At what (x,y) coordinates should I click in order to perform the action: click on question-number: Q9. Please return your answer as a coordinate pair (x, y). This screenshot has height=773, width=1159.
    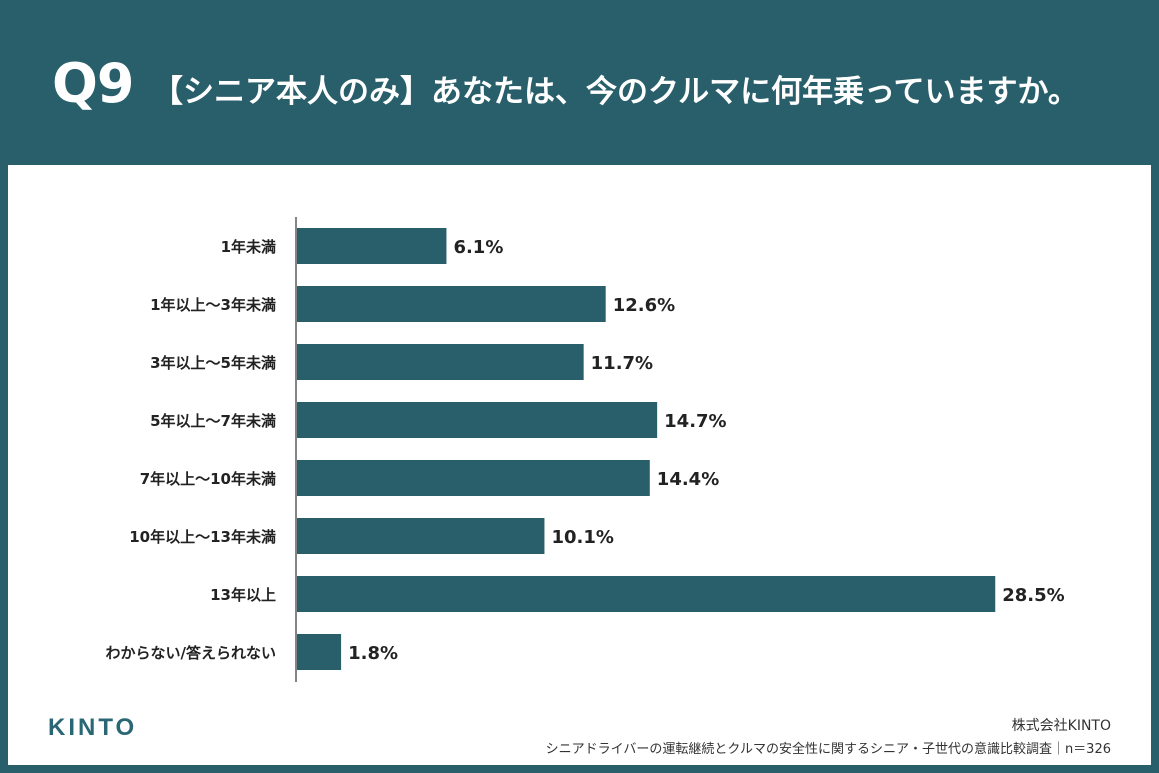
    Looking at the image, I should click on (93, 83).